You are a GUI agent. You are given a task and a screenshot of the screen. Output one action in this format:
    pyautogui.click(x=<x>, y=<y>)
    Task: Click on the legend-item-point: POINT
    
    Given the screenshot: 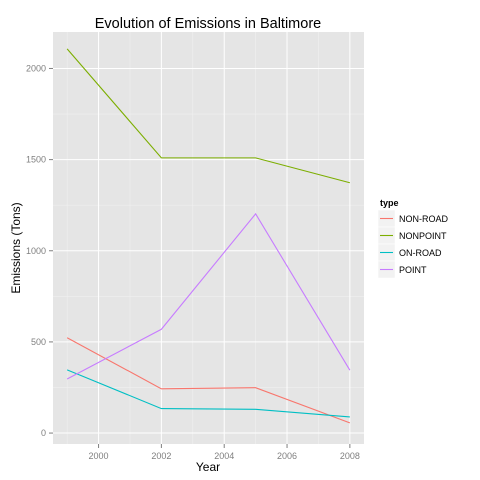 What is the action you would take?
    pyautogui.click(x=402, y=269)
    